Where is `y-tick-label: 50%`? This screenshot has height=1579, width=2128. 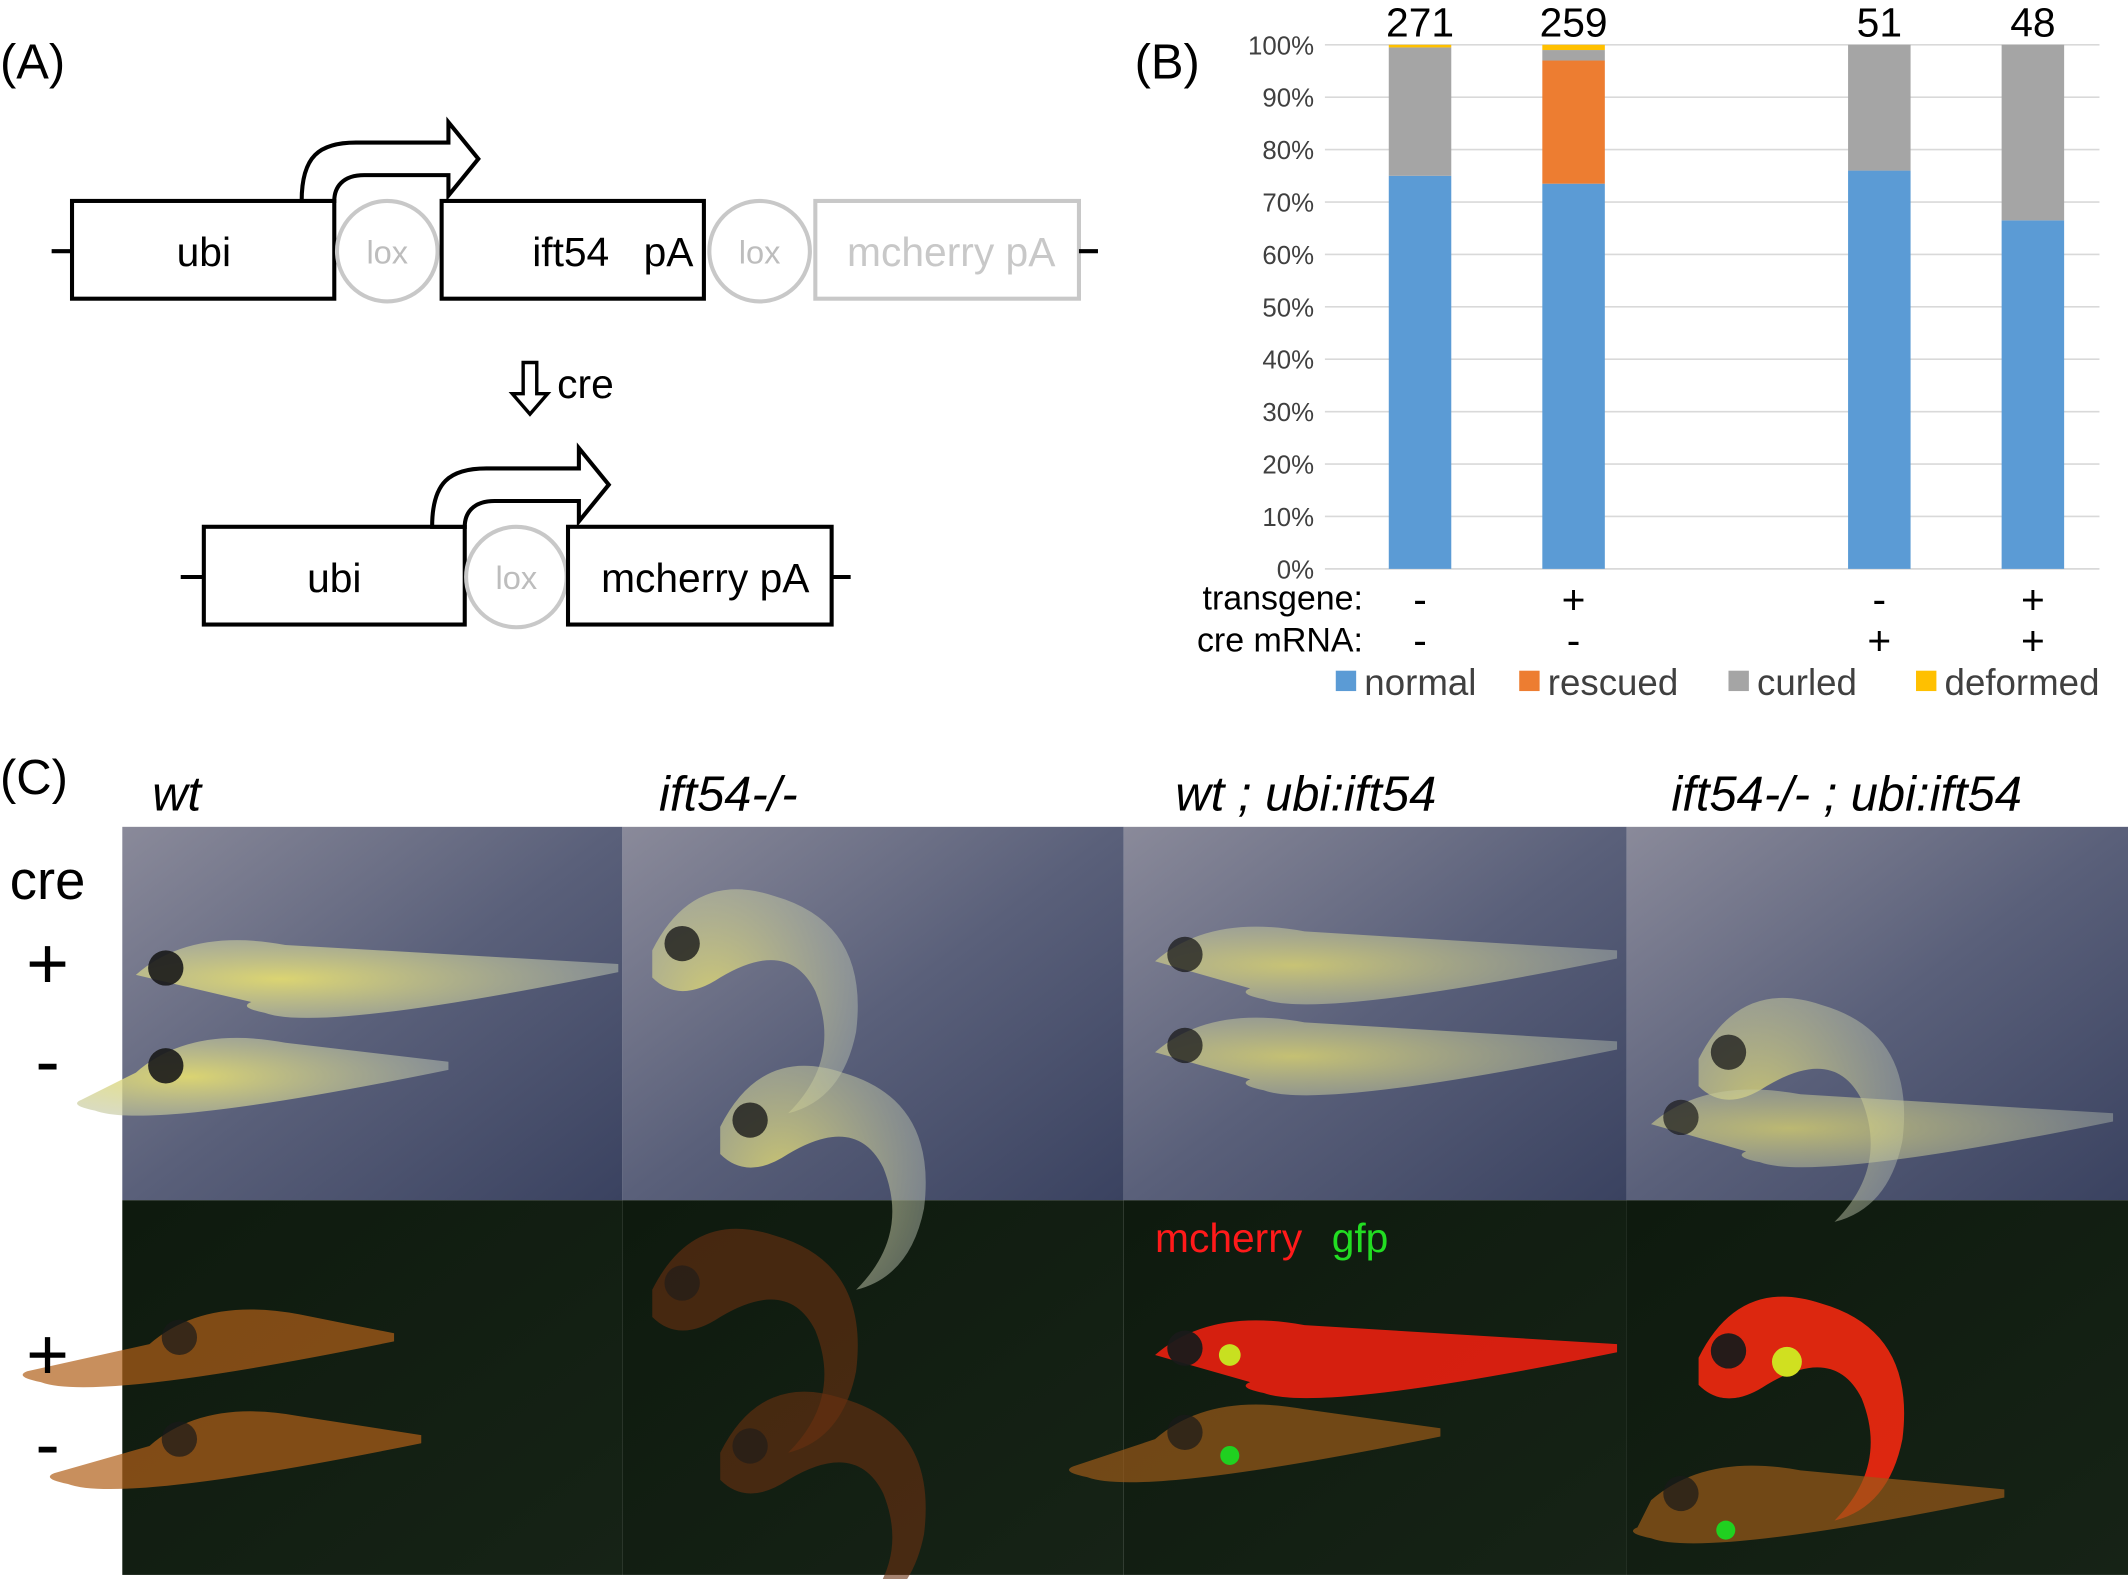
y-tick-label: 50% is located at coordinates (1288, 308).